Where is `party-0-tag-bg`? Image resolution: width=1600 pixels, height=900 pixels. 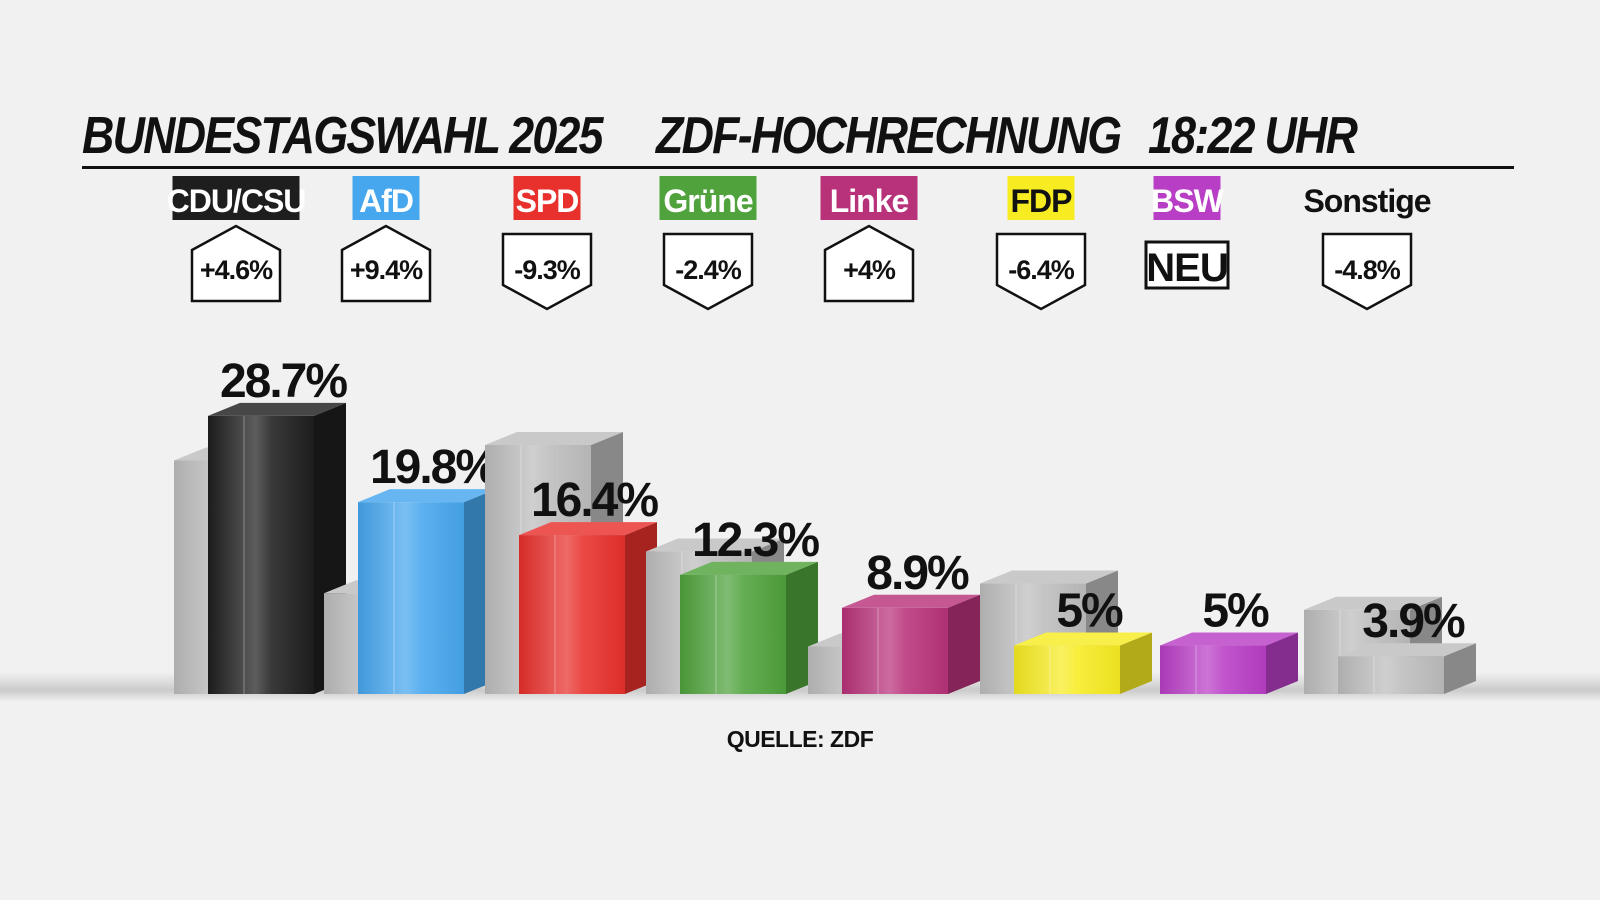 party-0-tag-bg is located at coordinates (236, 198).